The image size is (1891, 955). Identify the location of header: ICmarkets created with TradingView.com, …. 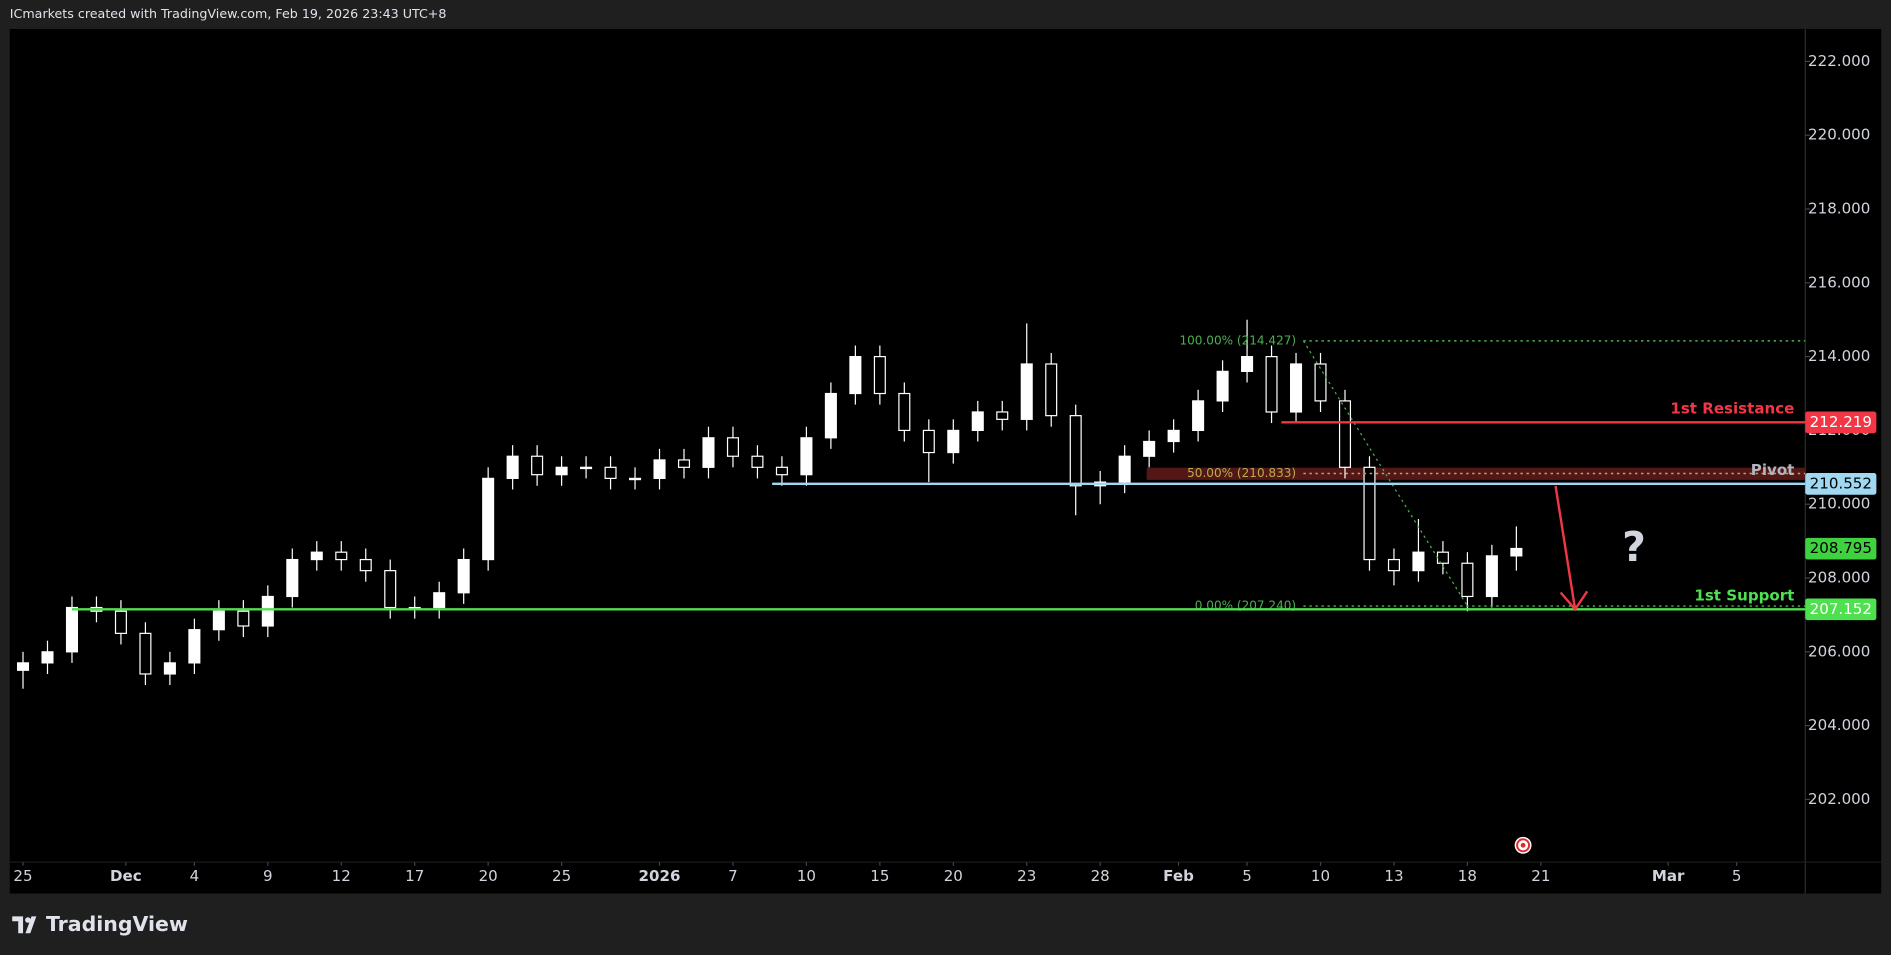
(228, 13).